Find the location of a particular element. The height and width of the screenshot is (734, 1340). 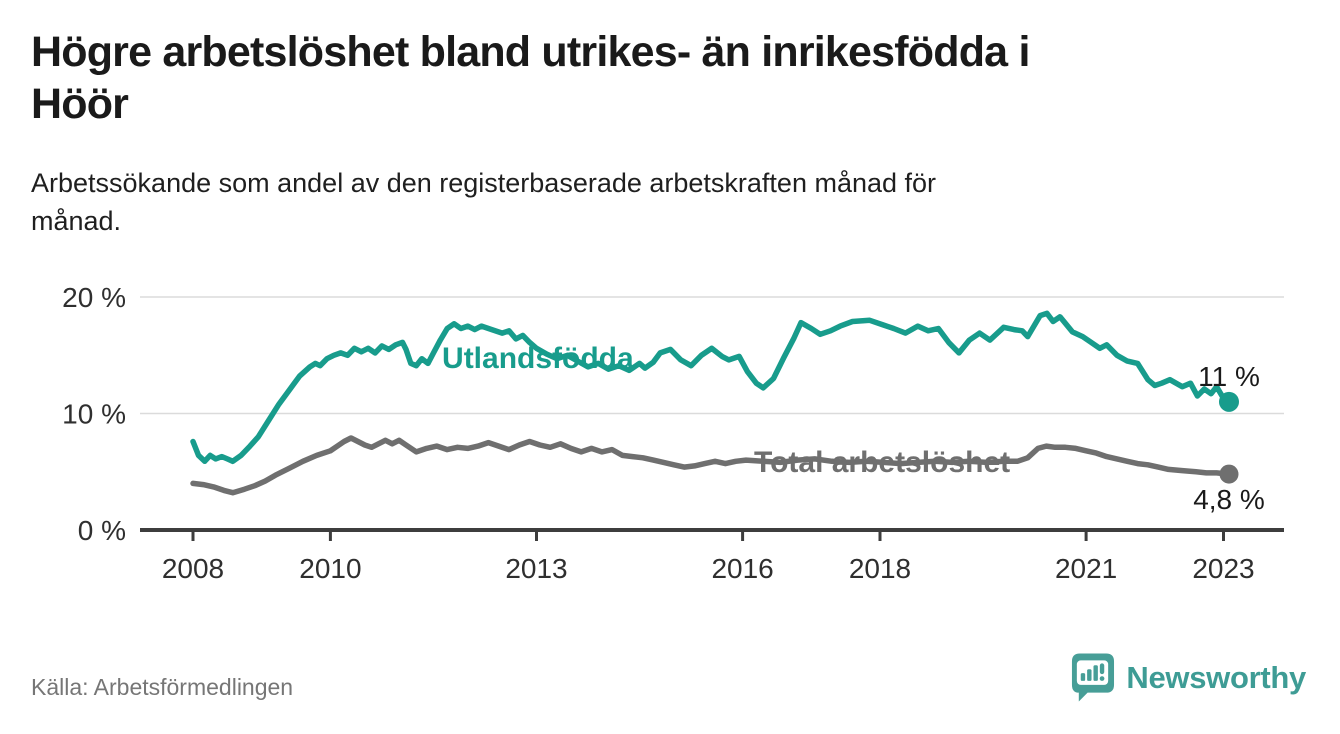

total-end-dot is located at coordinates (1229, 474).